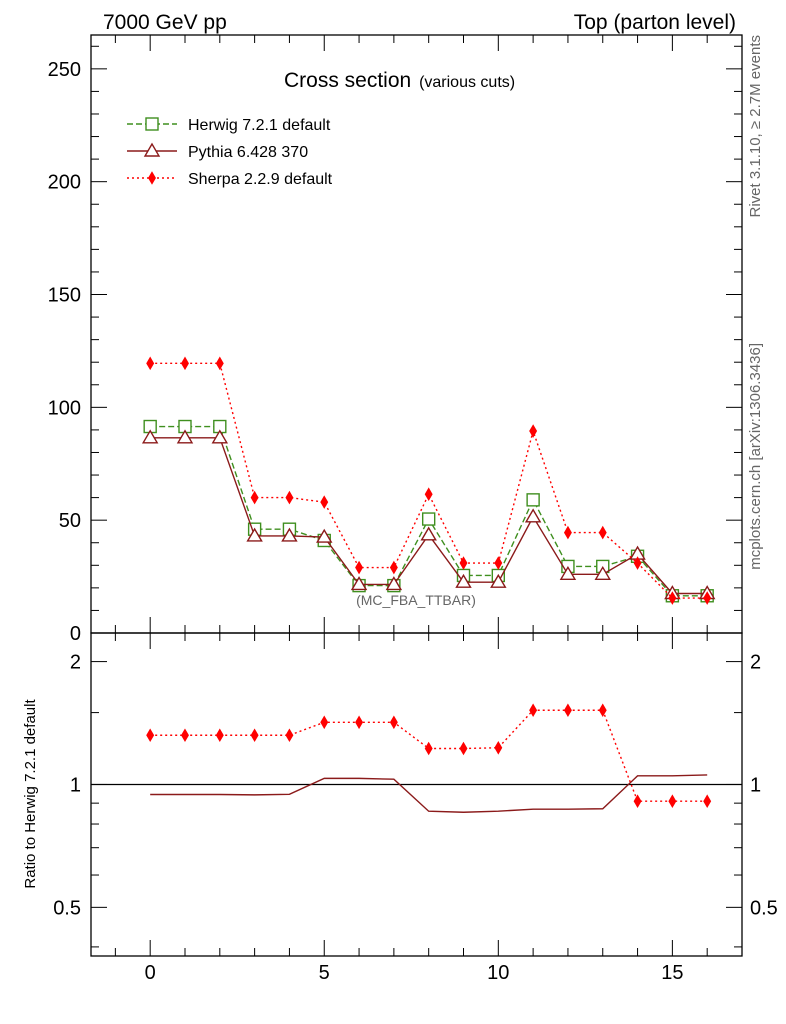  I want to click on y-tick-label: 150, so click(64, 296).